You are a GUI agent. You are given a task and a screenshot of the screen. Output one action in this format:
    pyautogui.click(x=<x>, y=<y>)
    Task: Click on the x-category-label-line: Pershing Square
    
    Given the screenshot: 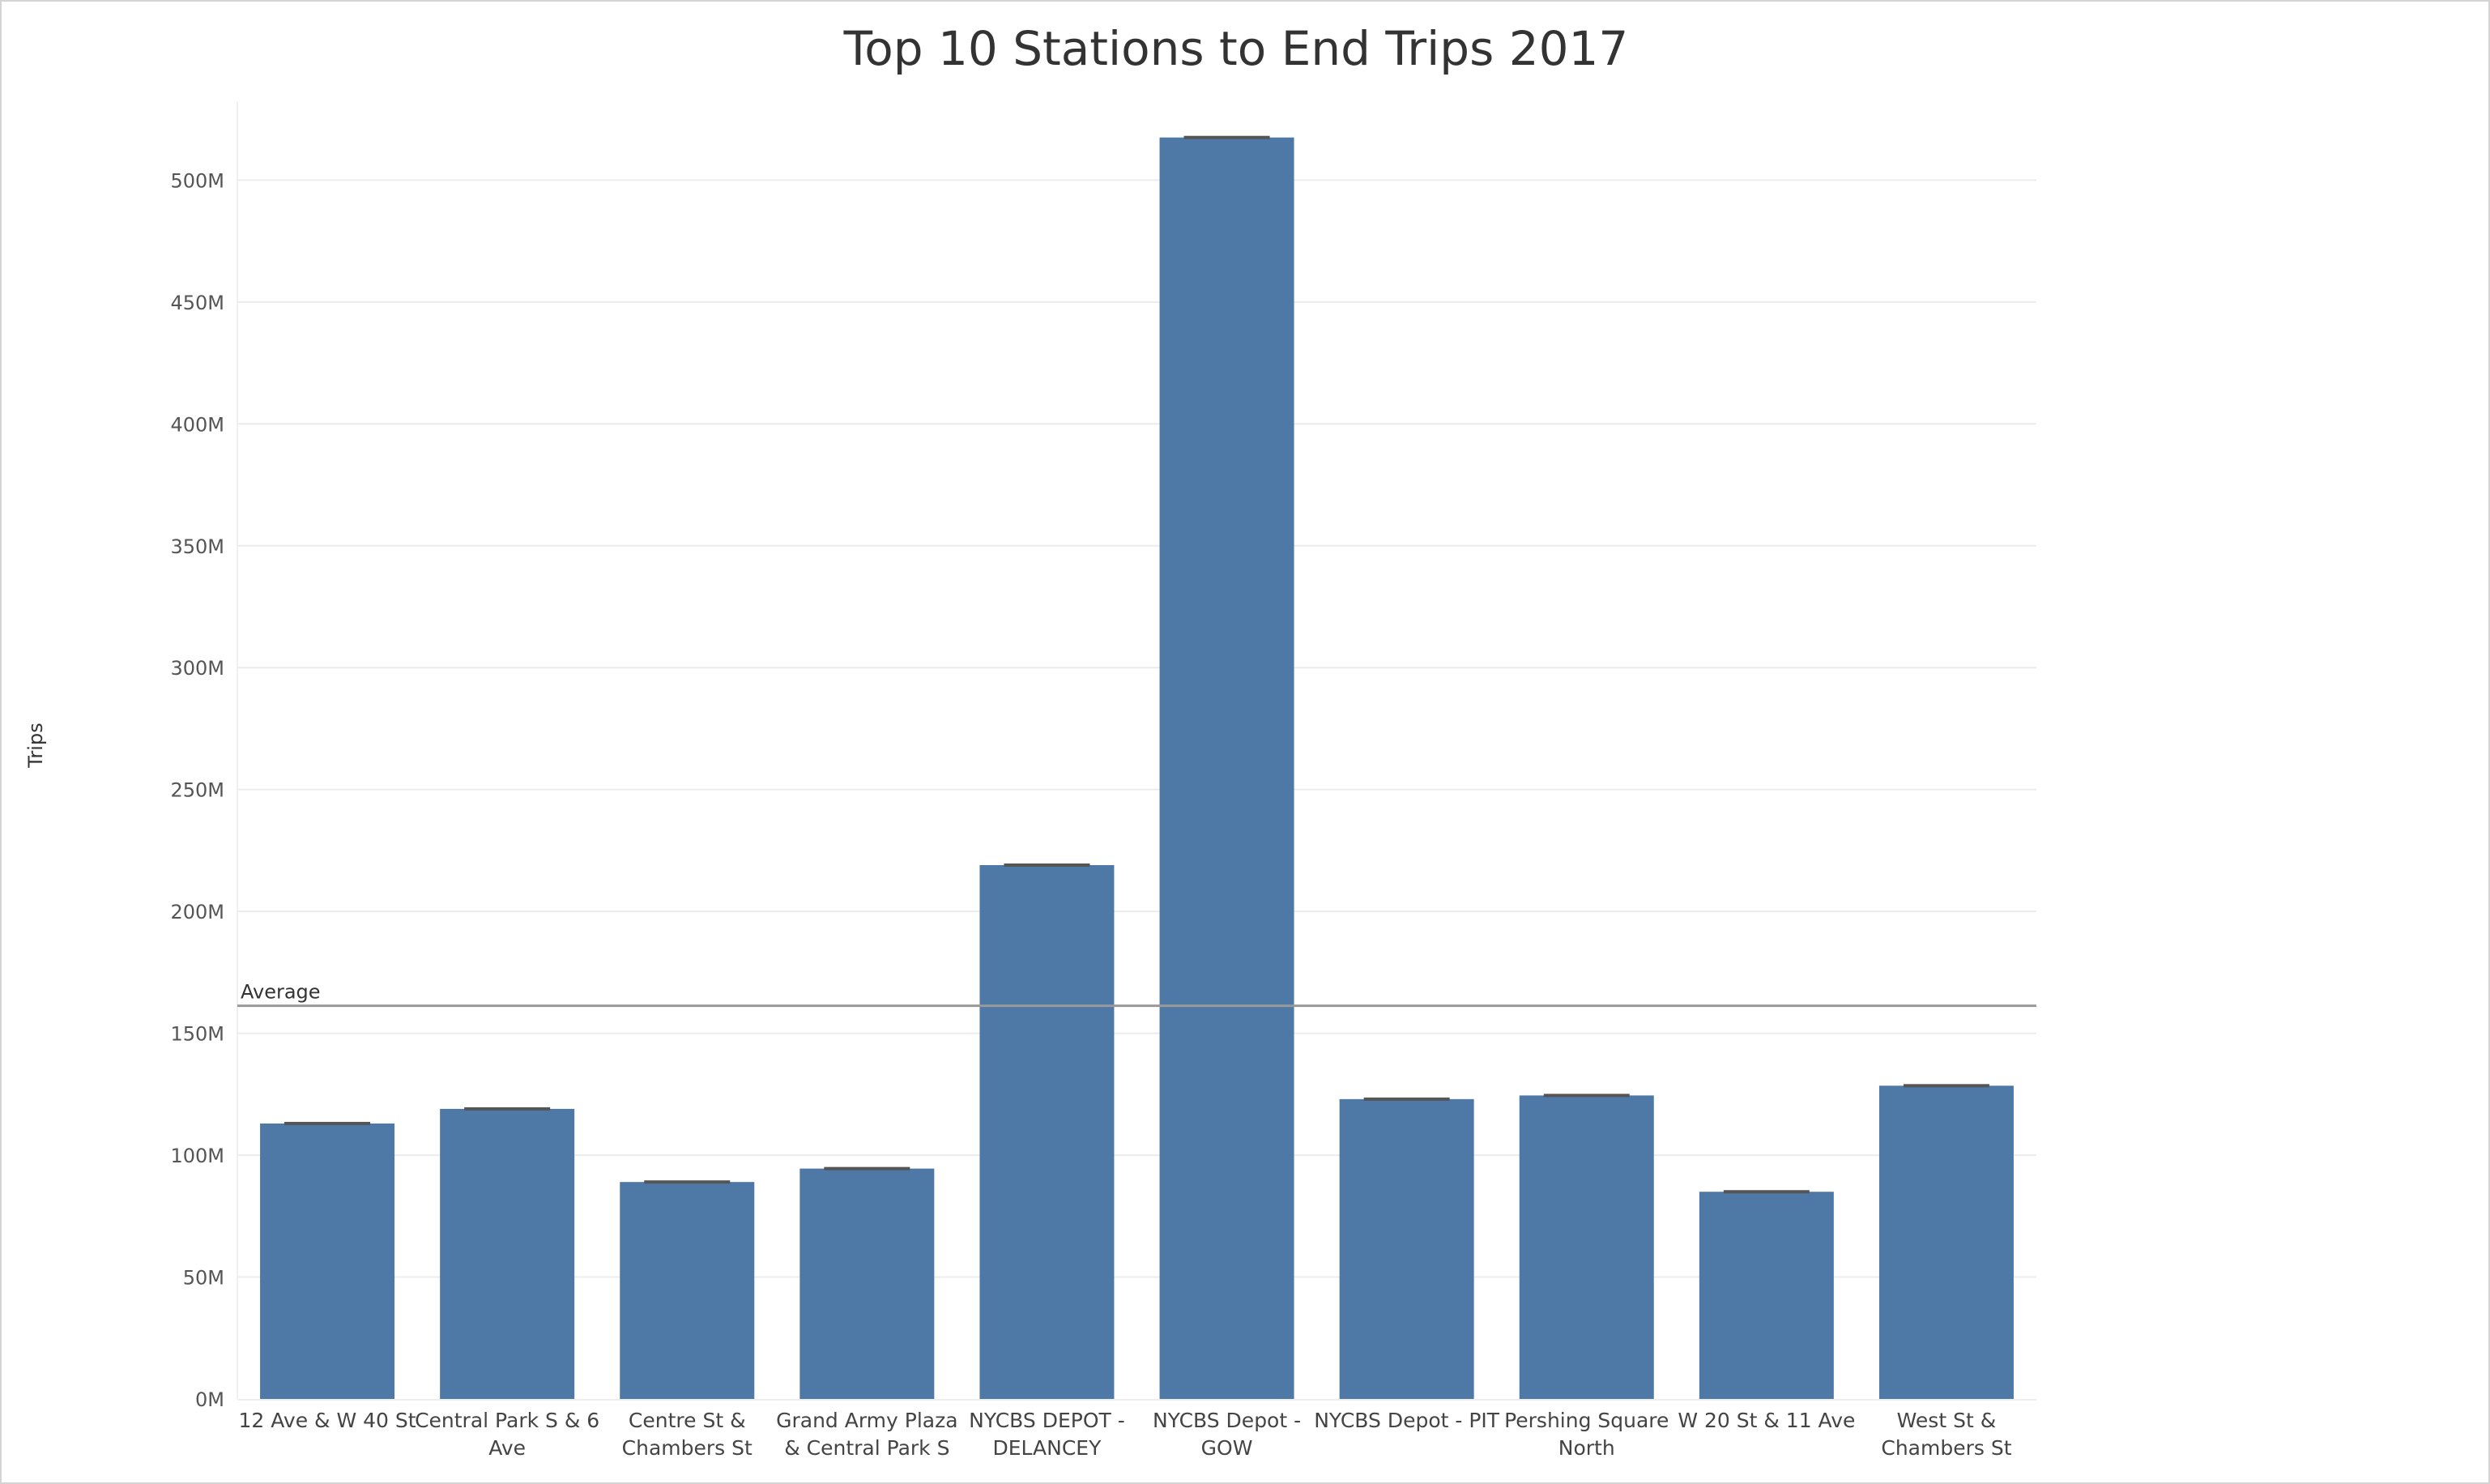 What is the action you would take?
    pyautogui.click(x=1586, y=1420)
    